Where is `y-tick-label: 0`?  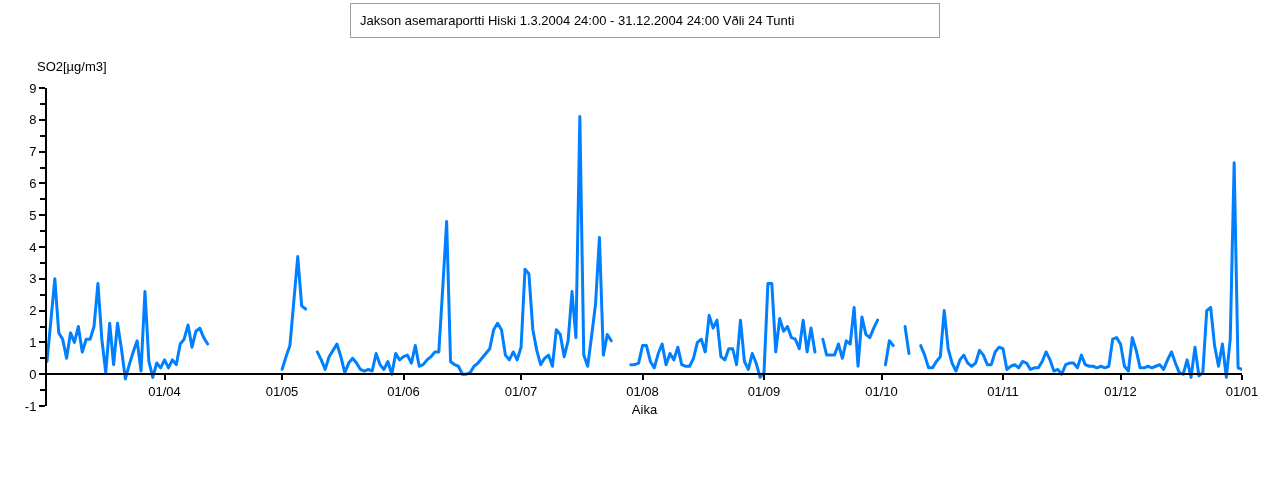 y-tick-label: 0 is located at coordinates (33, 374).